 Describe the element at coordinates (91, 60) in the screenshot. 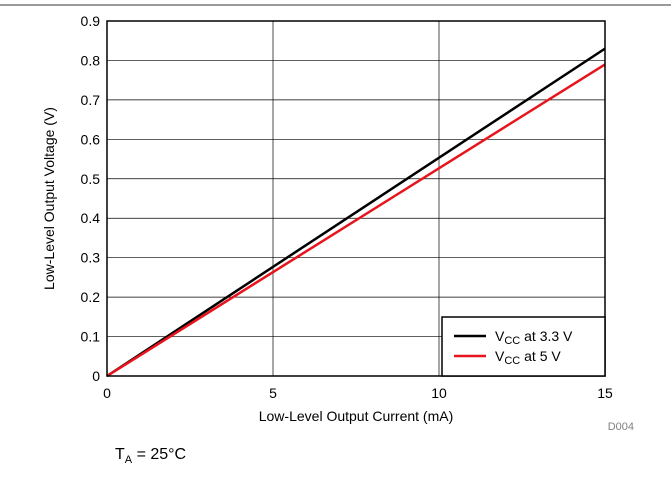

I see `y-tick-label-0.8: 0.8` at that location.